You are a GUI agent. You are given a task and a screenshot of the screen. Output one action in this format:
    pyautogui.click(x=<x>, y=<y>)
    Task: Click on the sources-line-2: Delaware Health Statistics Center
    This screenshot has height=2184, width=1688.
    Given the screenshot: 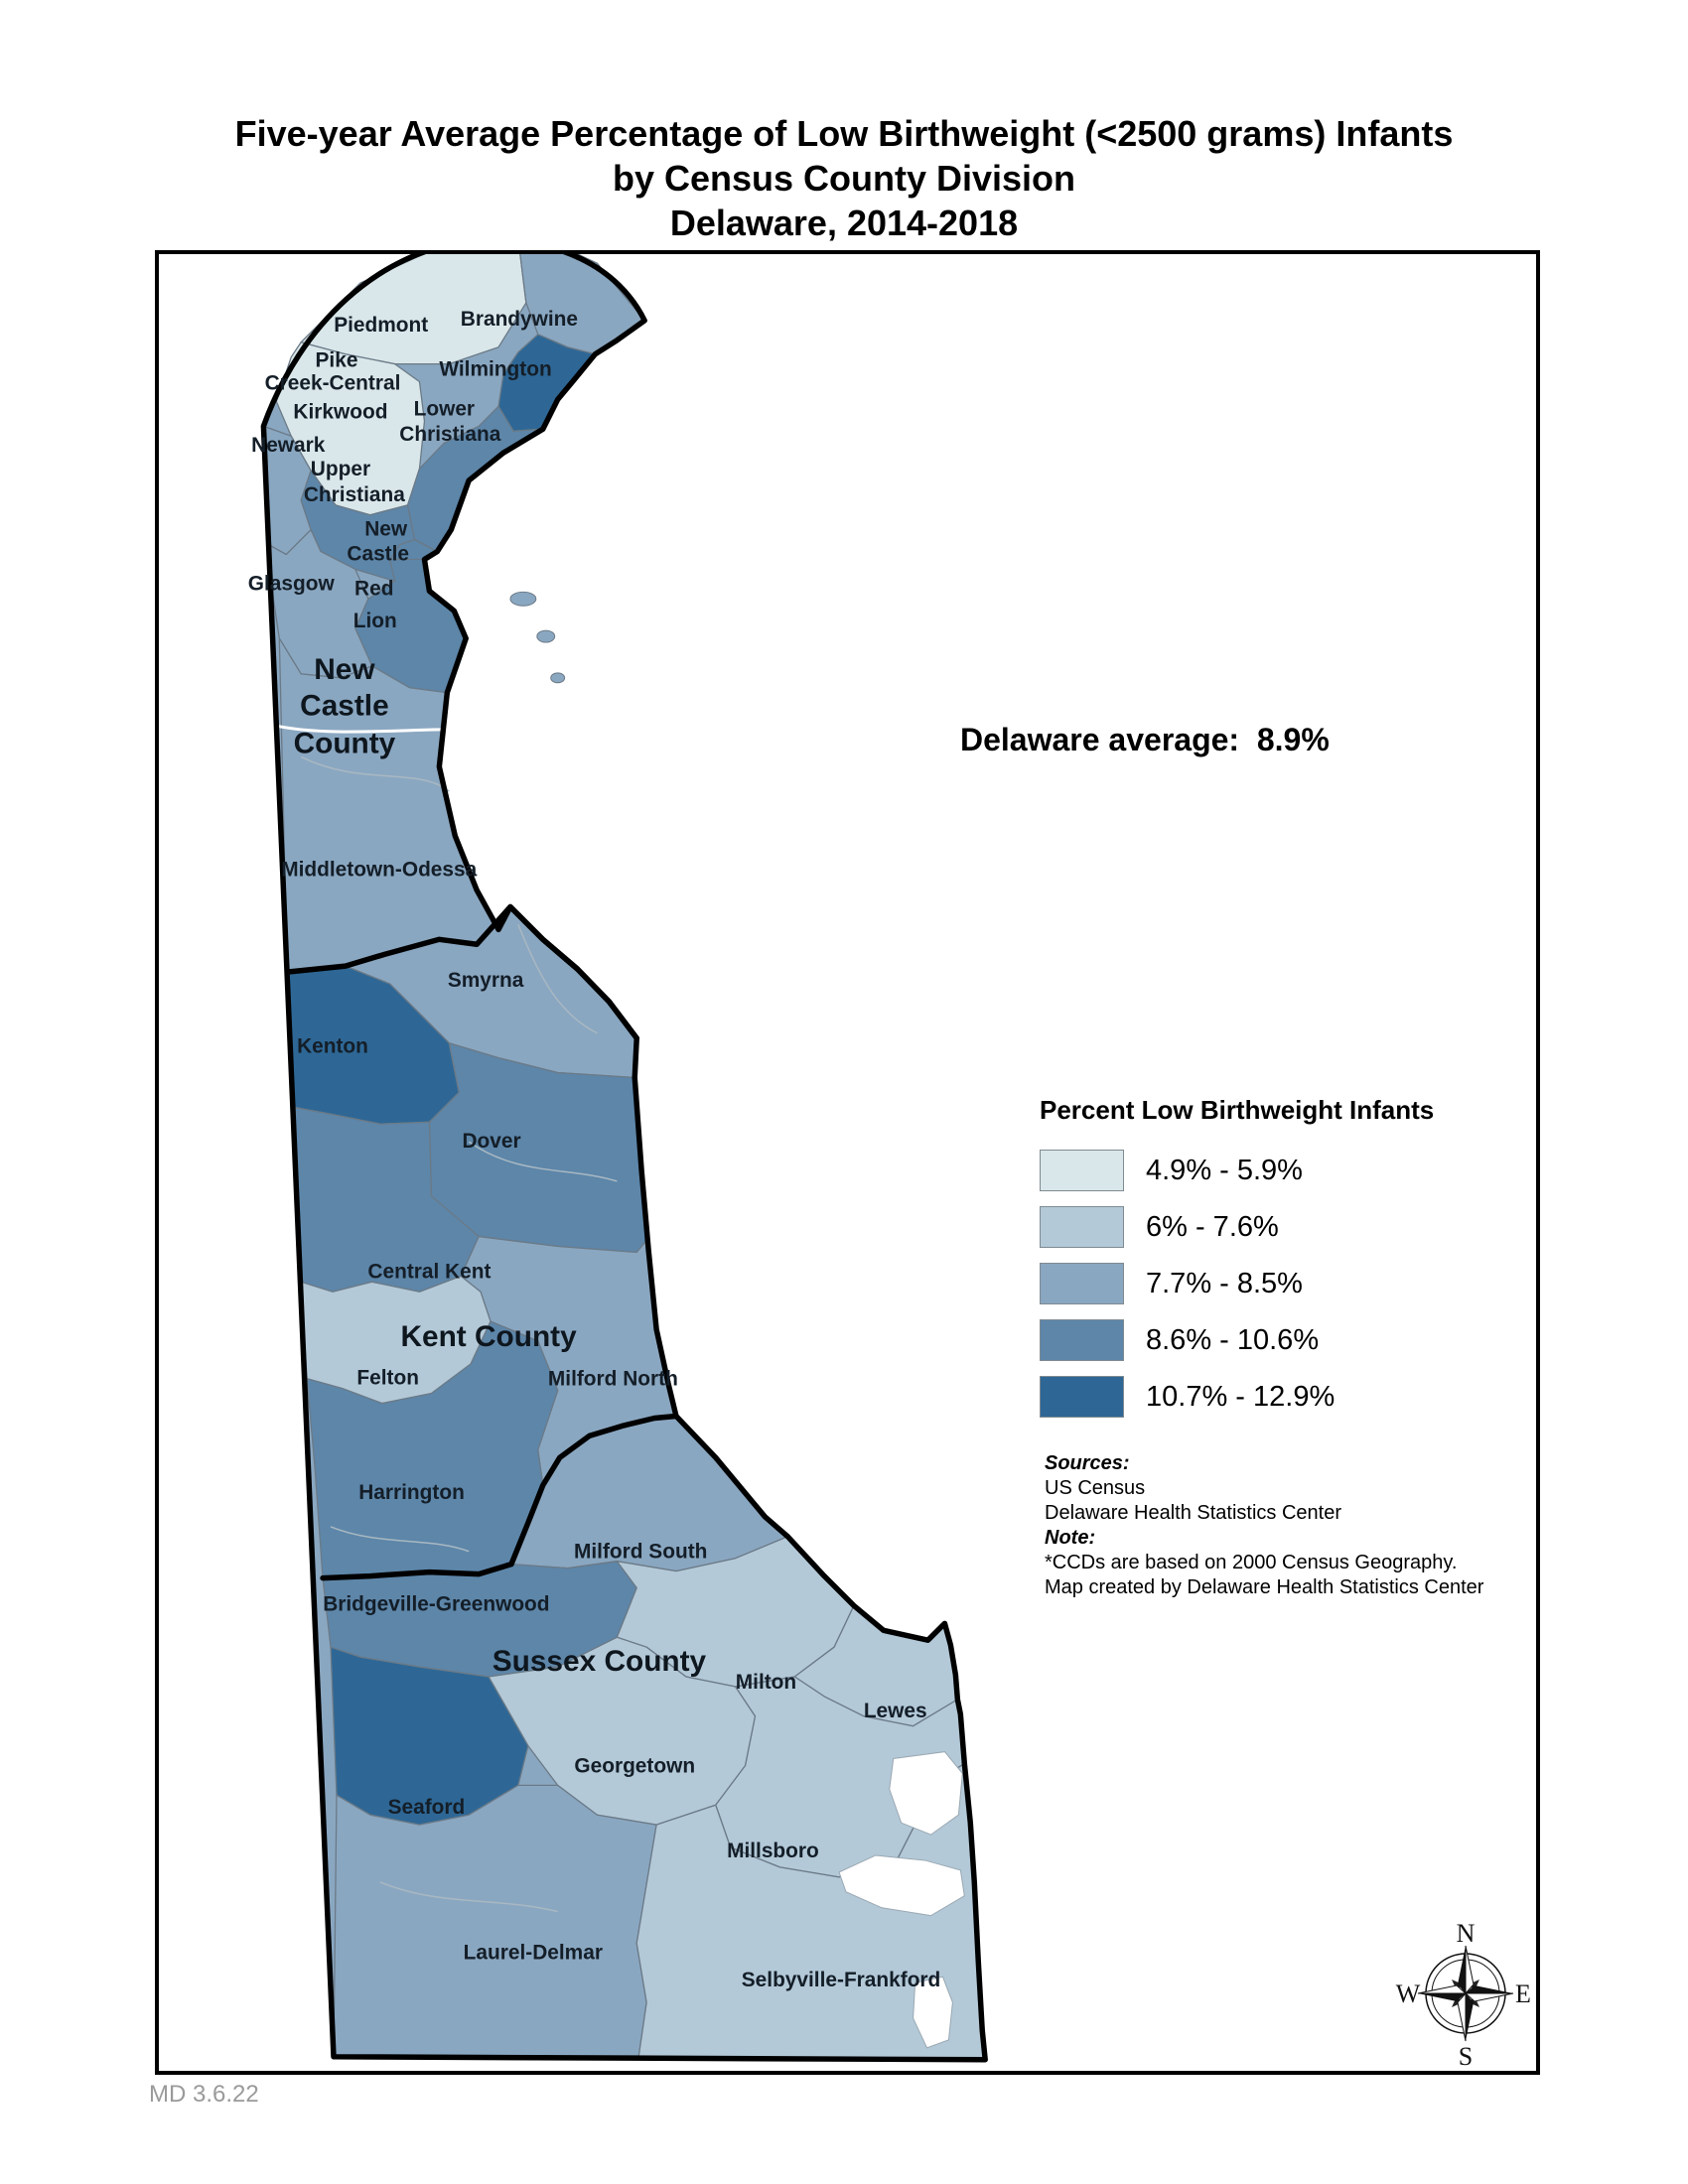 What is the action you would take?
    pyautogui.click(x=1193, y=1513)
    